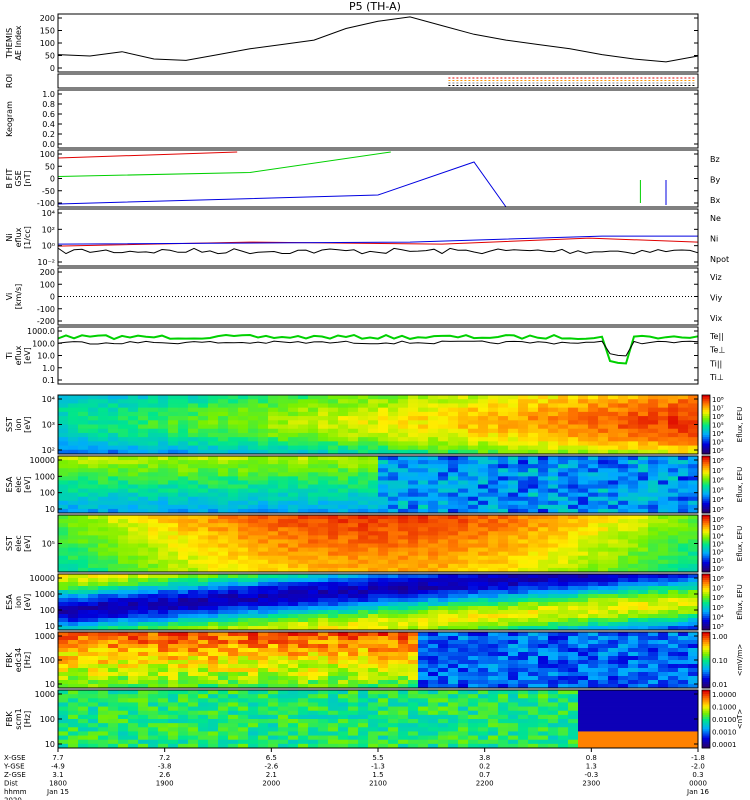 The image size is (750, 800). I want to click on y-axis-label-keogram: Keogram, so click(9, 119).